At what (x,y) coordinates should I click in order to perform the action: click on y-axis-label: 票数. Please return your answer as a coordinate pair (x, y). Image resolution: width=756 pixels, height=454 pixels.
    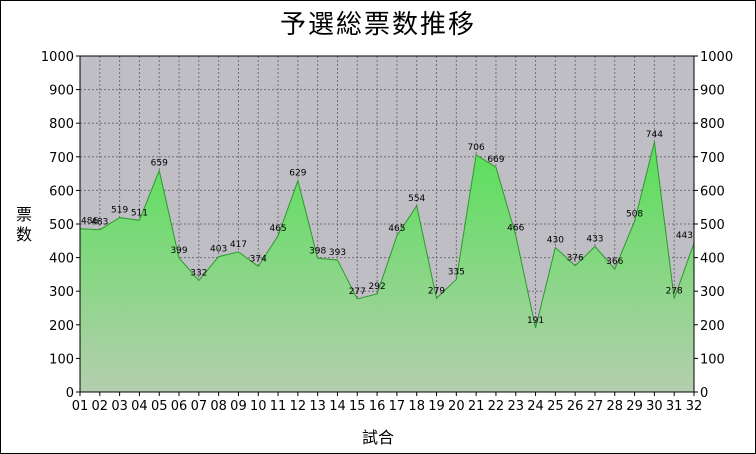
    Looking at the image, I should click on (23, 224).